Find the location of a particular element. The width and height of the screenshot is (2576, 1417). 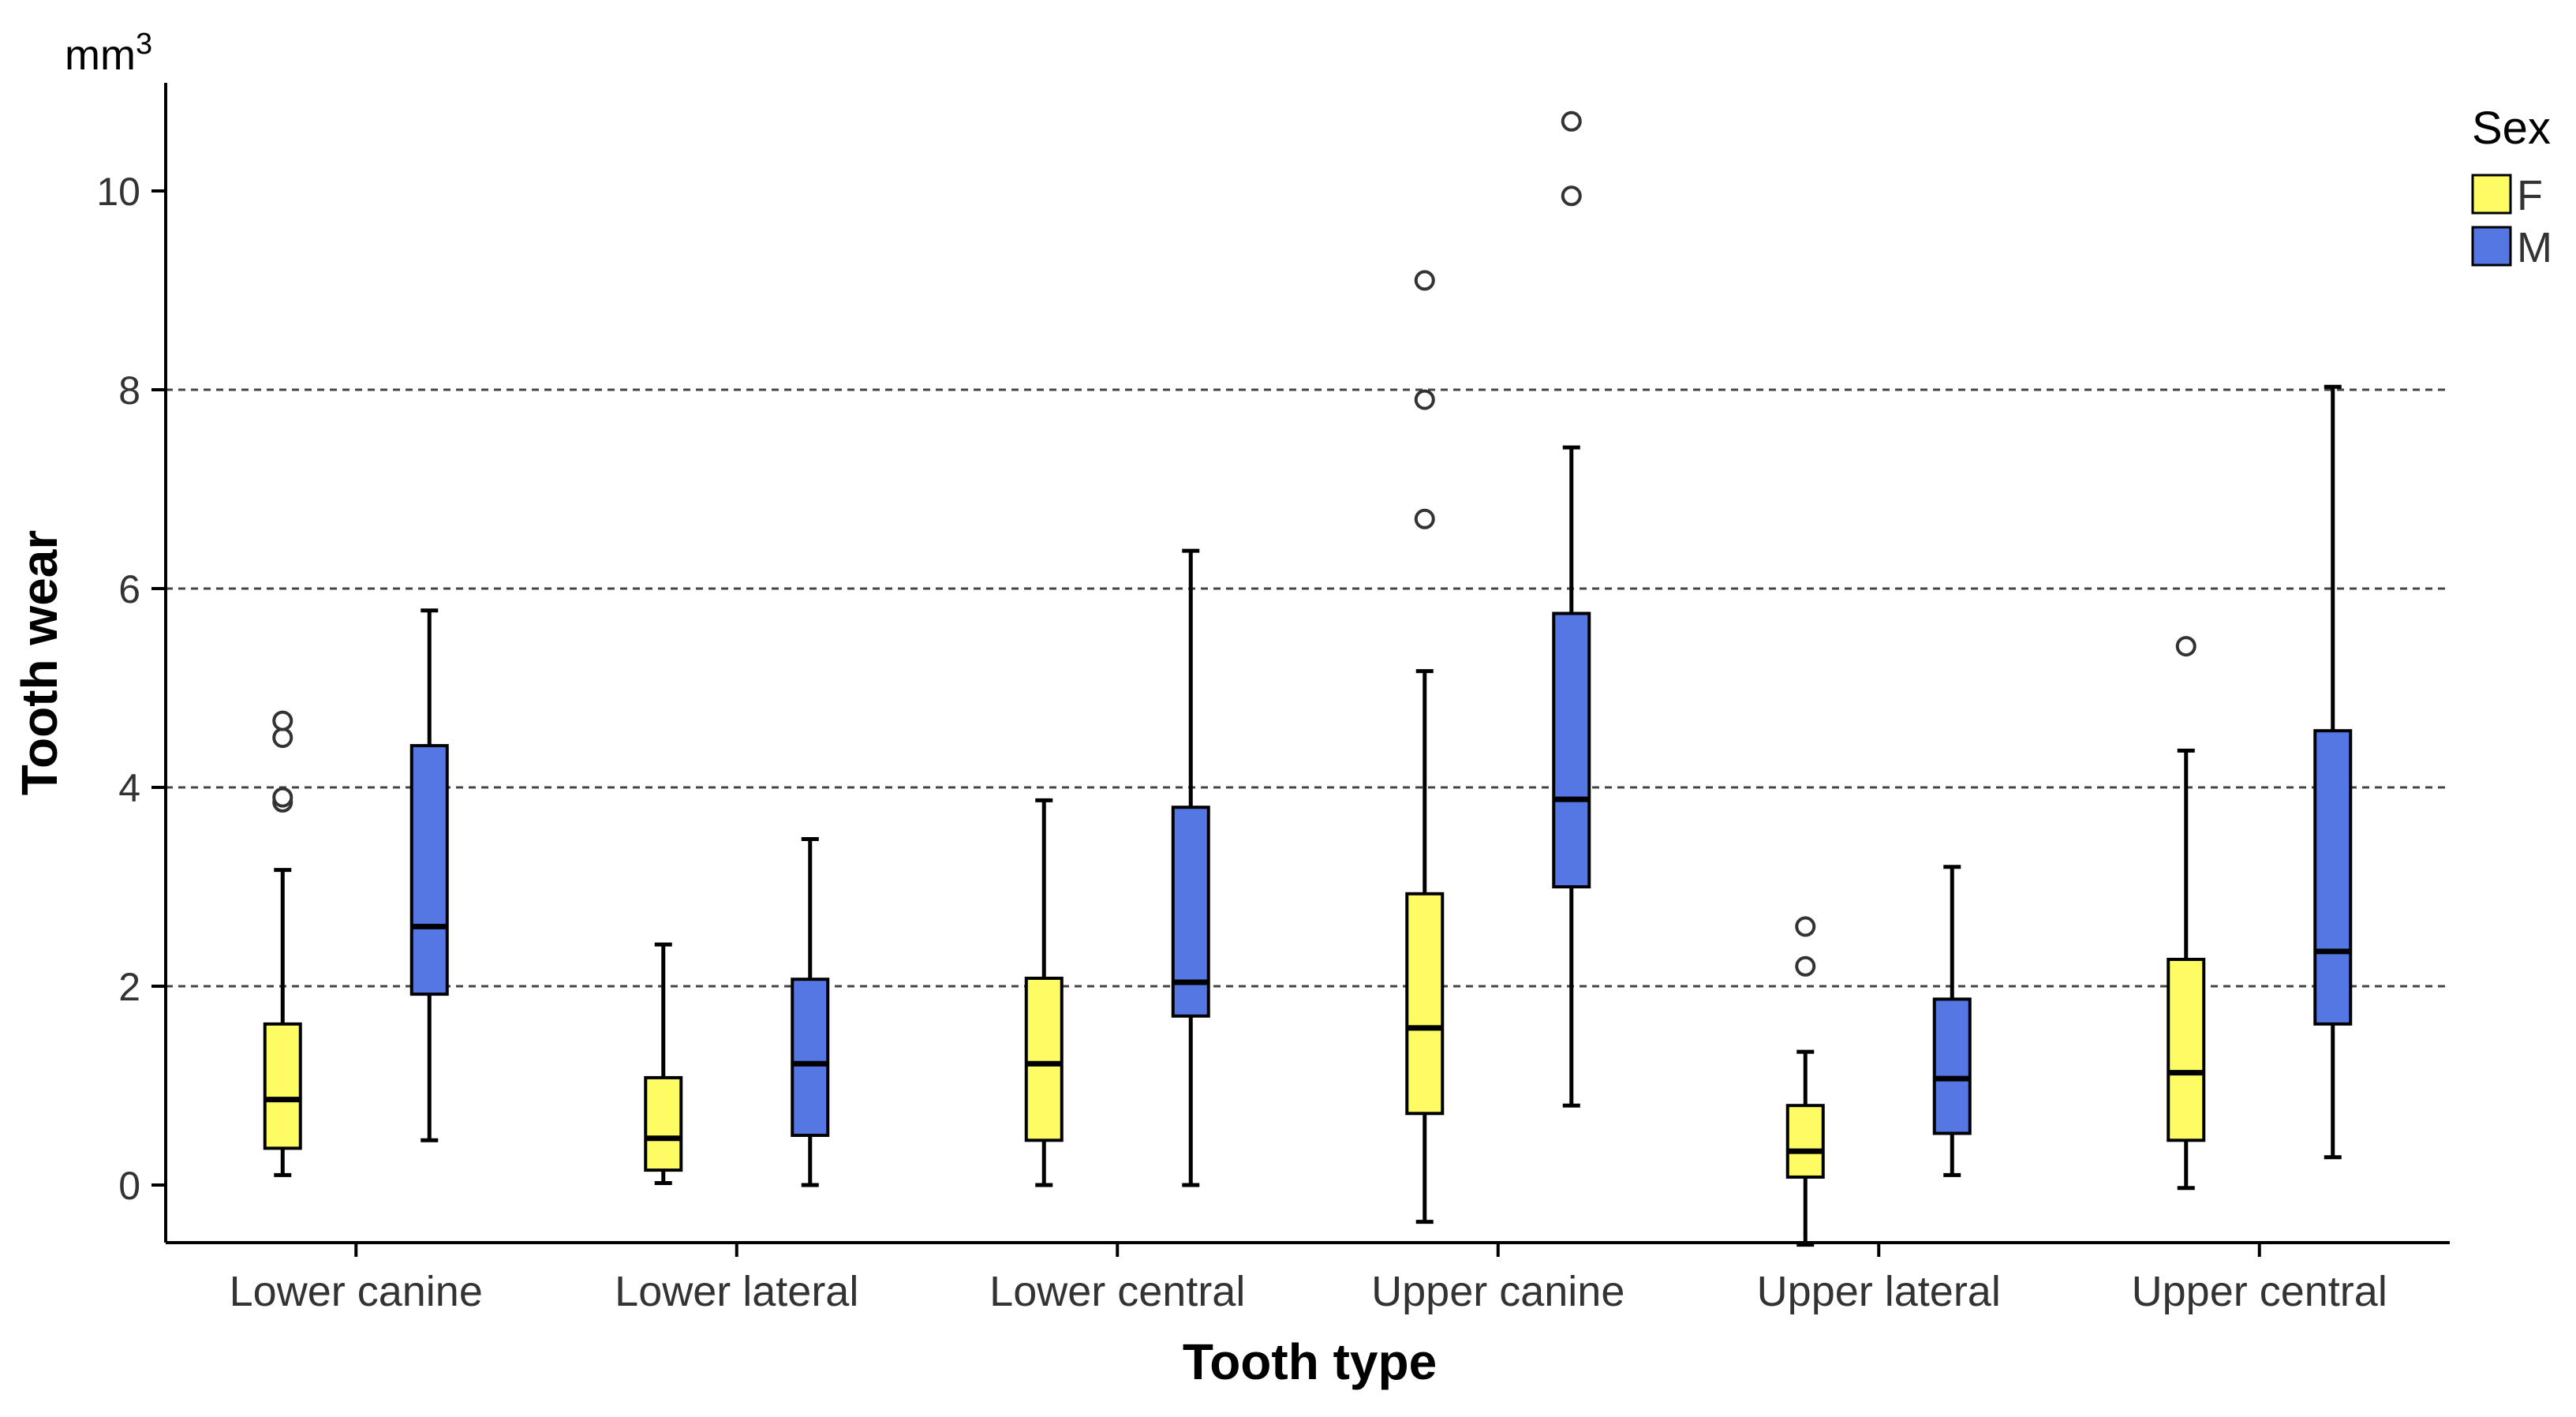

y-axis-unit: mm3 is located at coordinates (109, 53).